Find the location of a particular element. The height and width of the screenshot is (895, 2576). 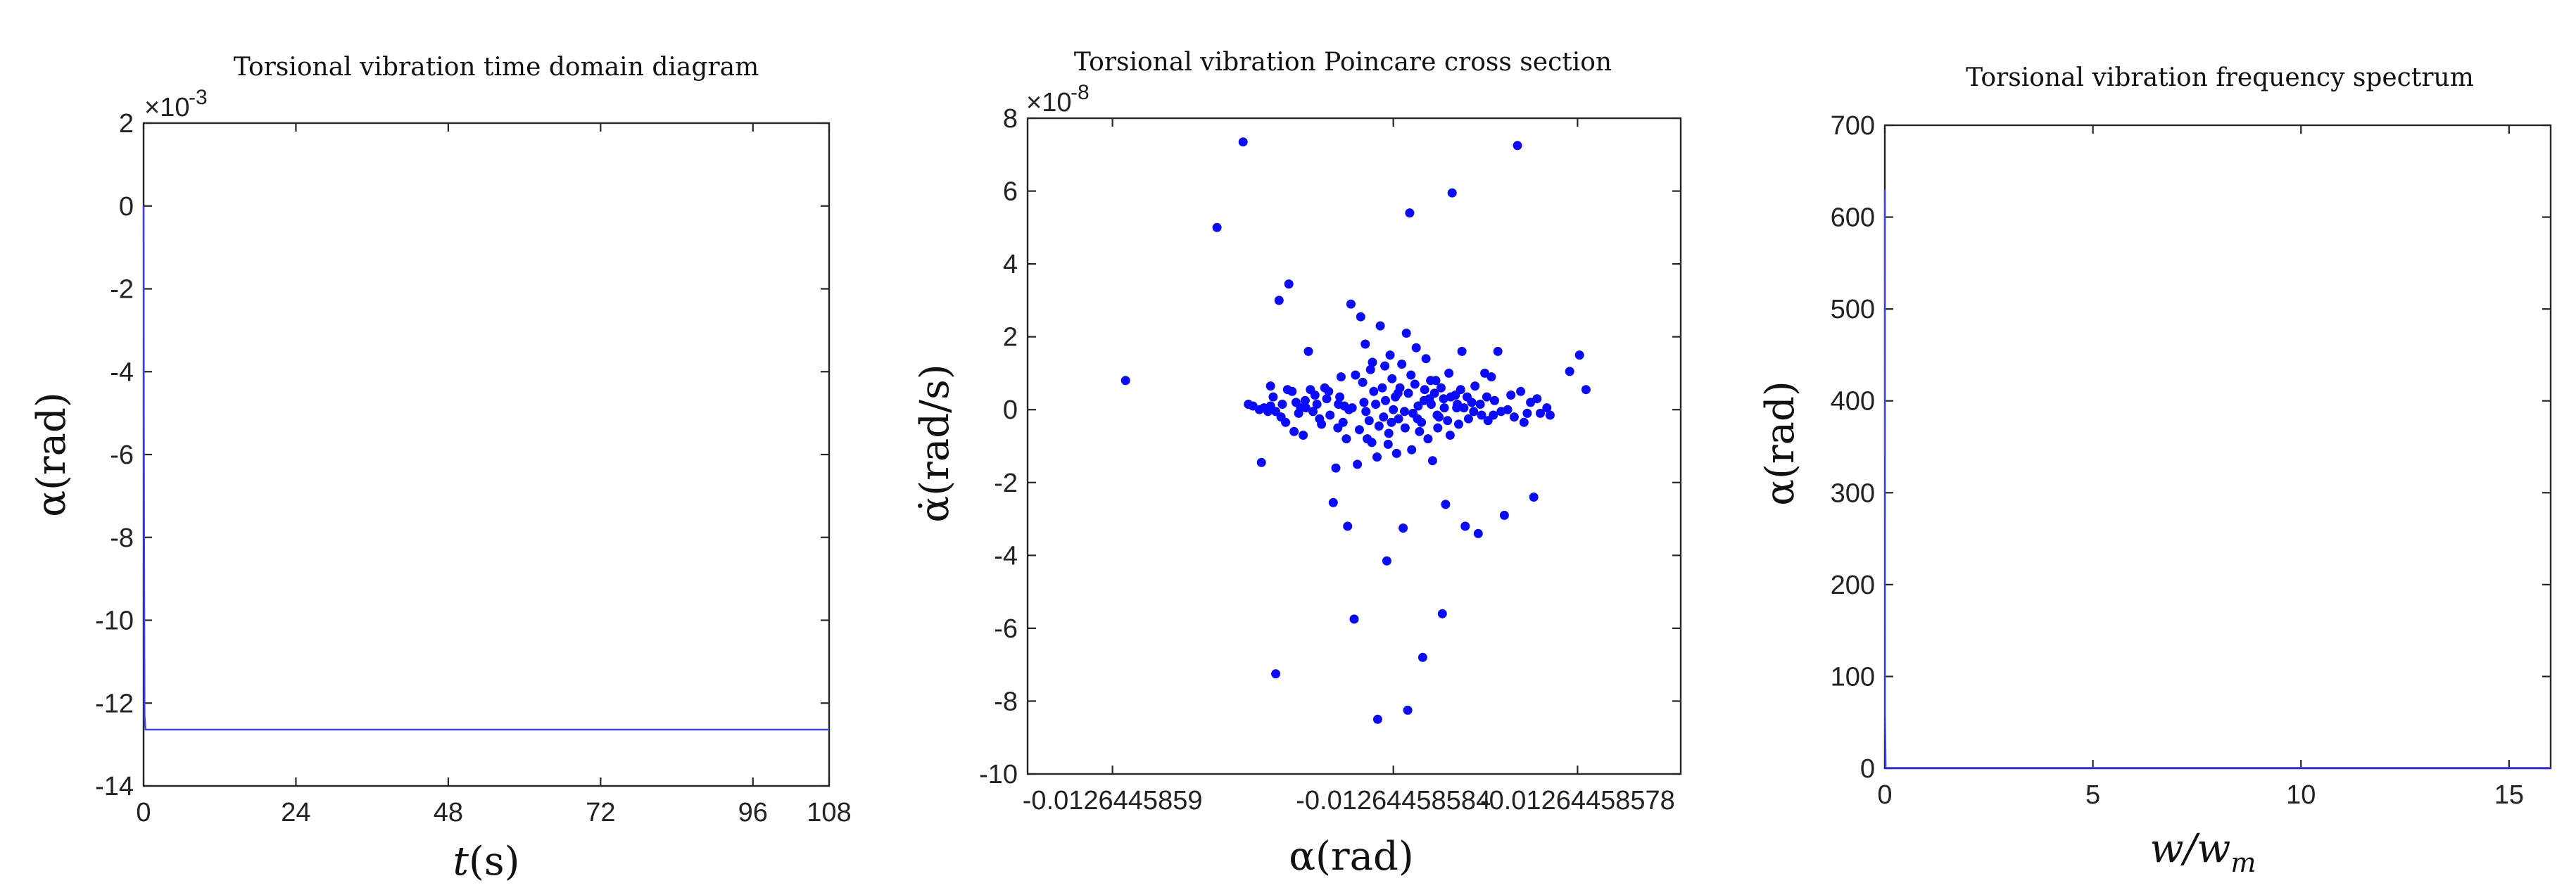

y-tick-label: 600 is located at coordinates (1853, 218).